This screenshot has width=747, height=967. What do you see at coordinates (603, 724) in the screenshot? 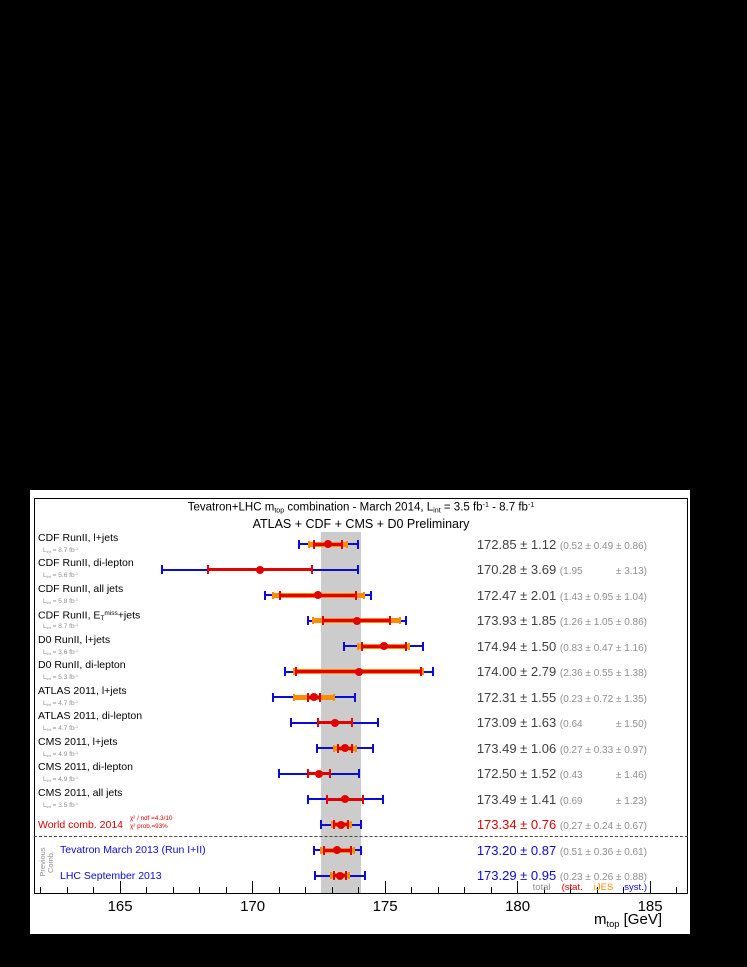
I see `measurement-value-breakdown: (0.64 ± 1.50)` at bounding box center [603, 724].